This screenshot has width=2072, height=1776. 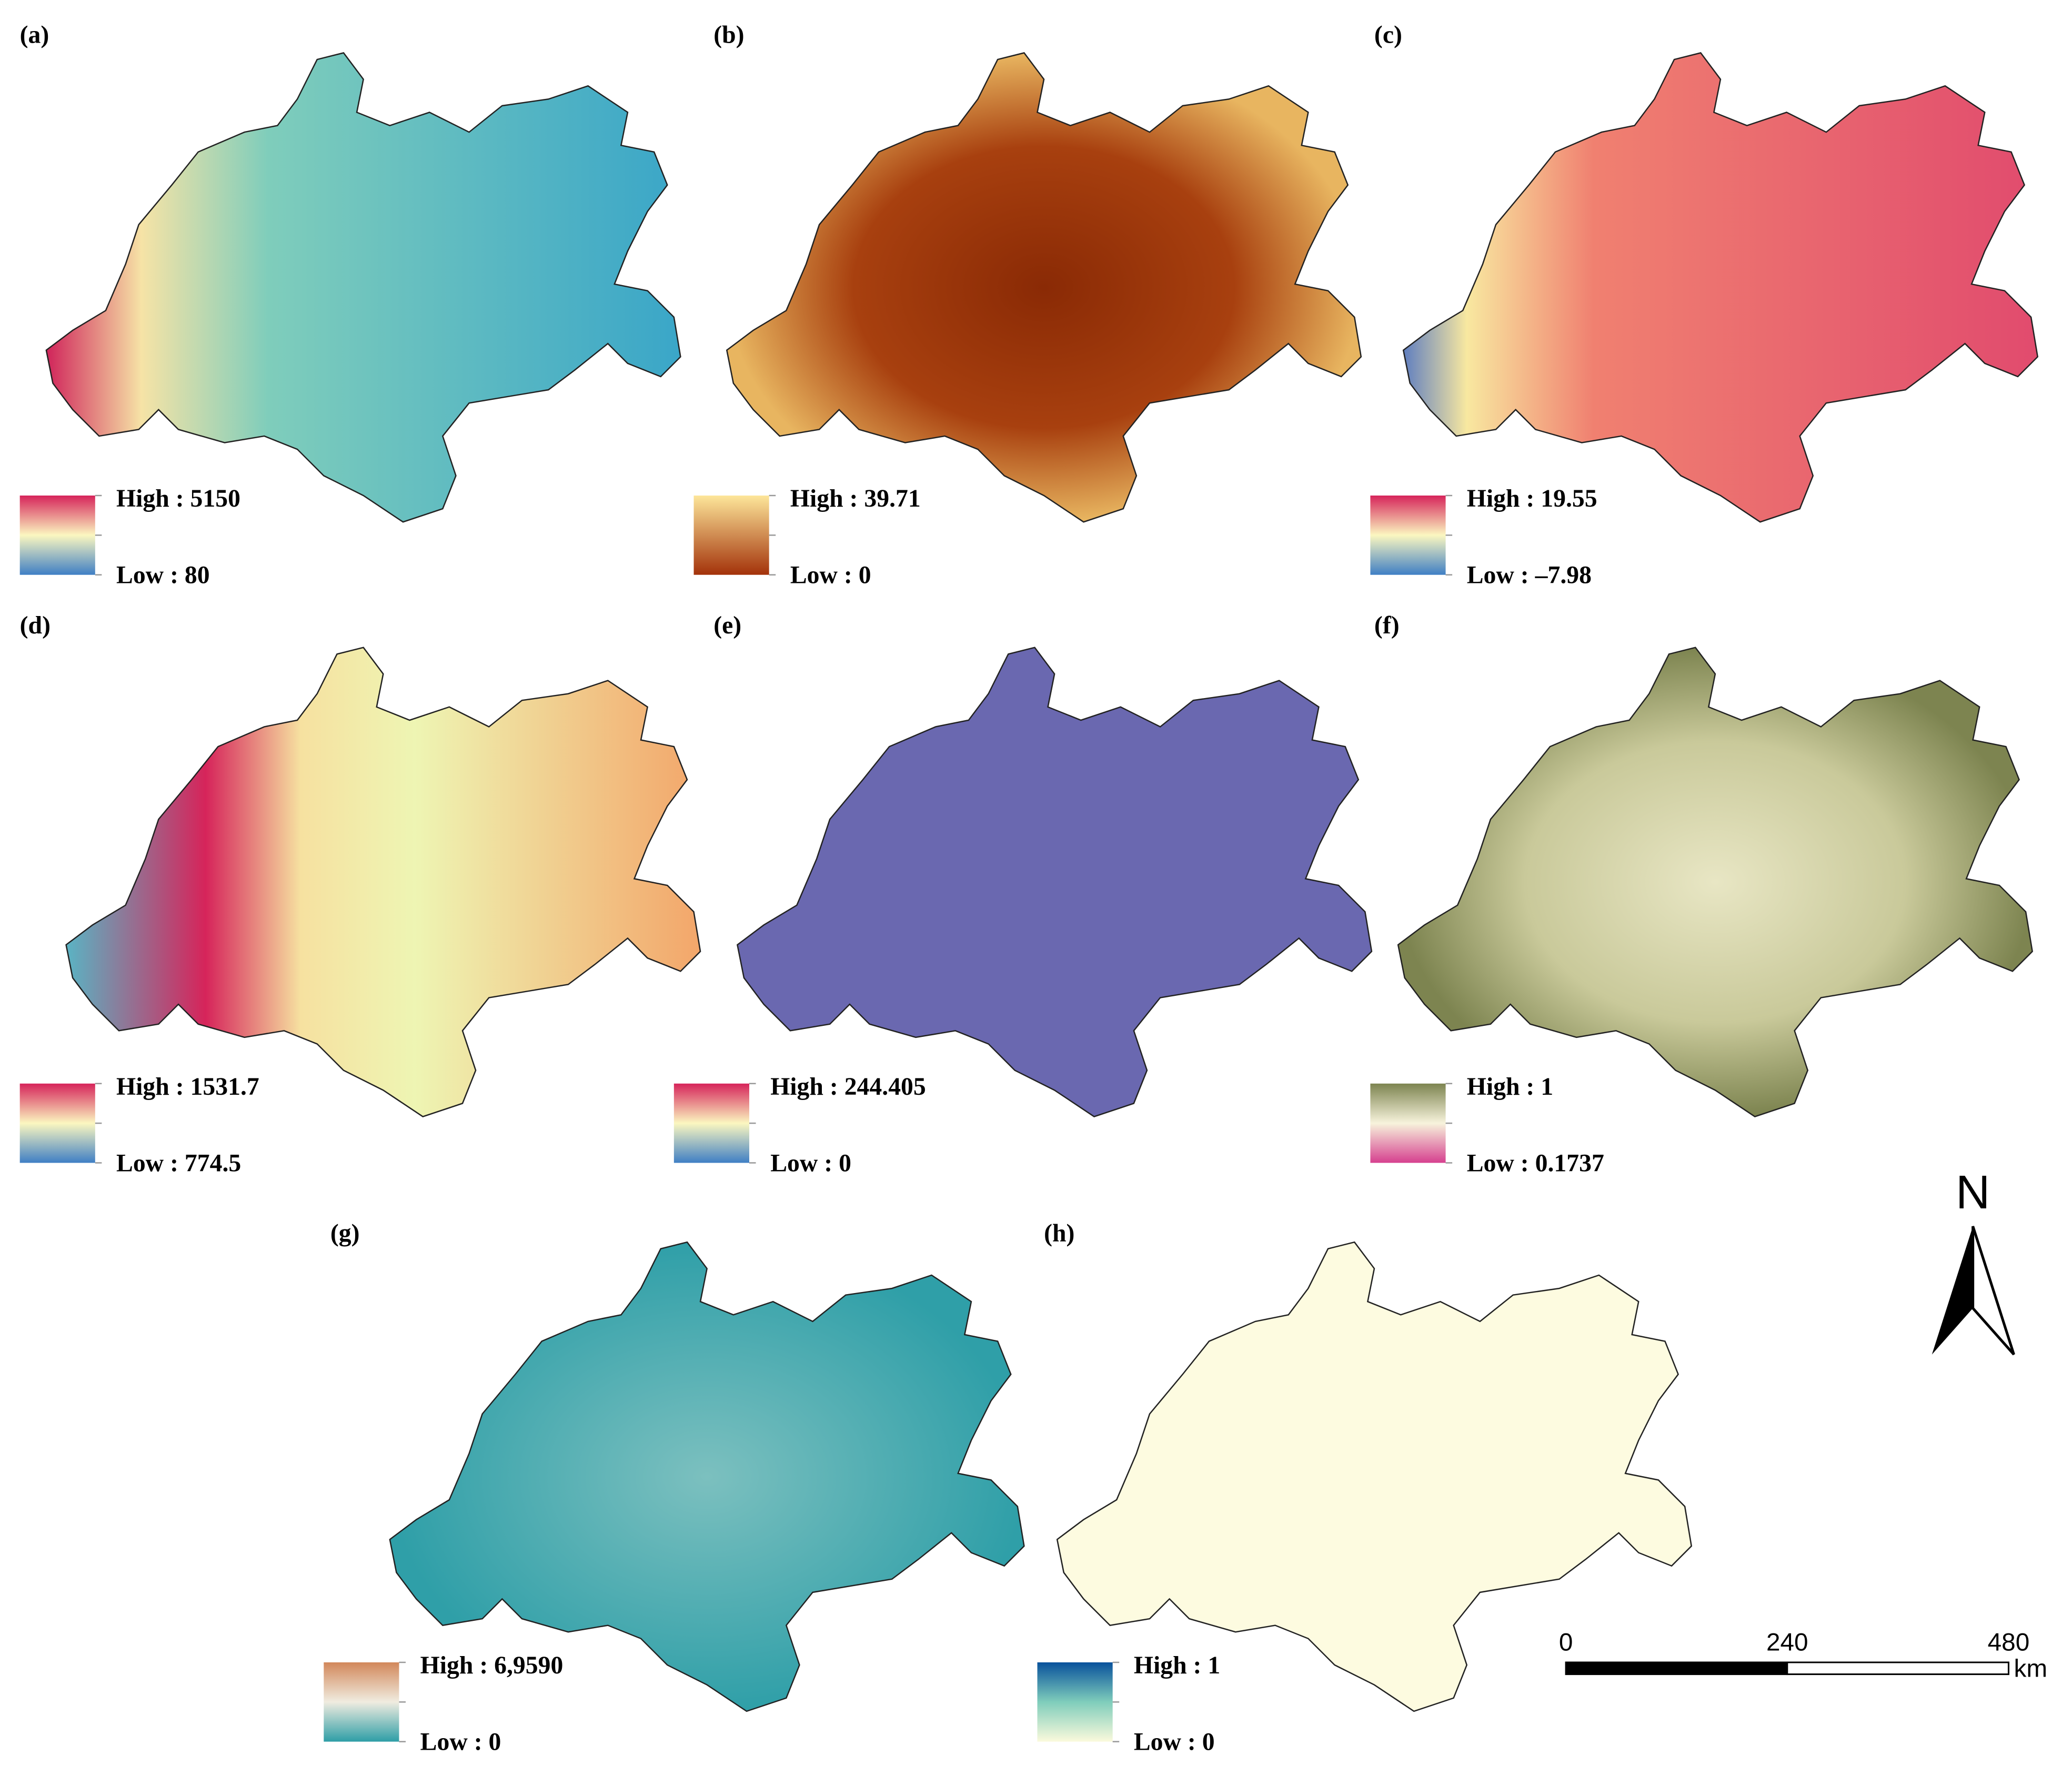 I want to click on scale-label: 240, so click(x=1787, y=1642).